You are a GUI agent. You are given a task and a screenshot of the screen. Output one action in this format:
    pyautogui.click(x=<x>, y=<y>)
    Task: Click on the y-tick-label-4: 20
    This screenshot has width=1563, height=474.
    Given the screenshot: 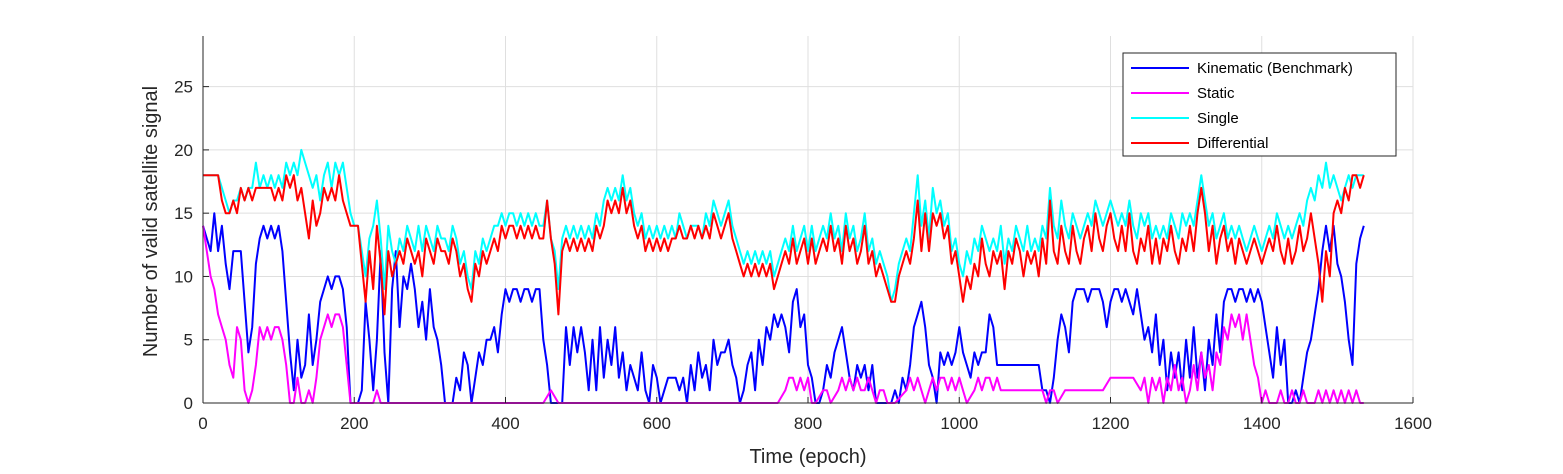 What is the action you would take?
    pyautogui.click(x=183, y=150)
    